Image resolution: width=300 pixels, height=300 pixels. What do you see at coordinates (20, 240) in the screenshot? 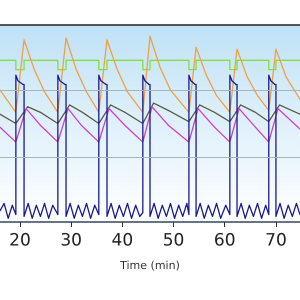
I see `x-tick-label: 20` at bounding box center [20, 240].